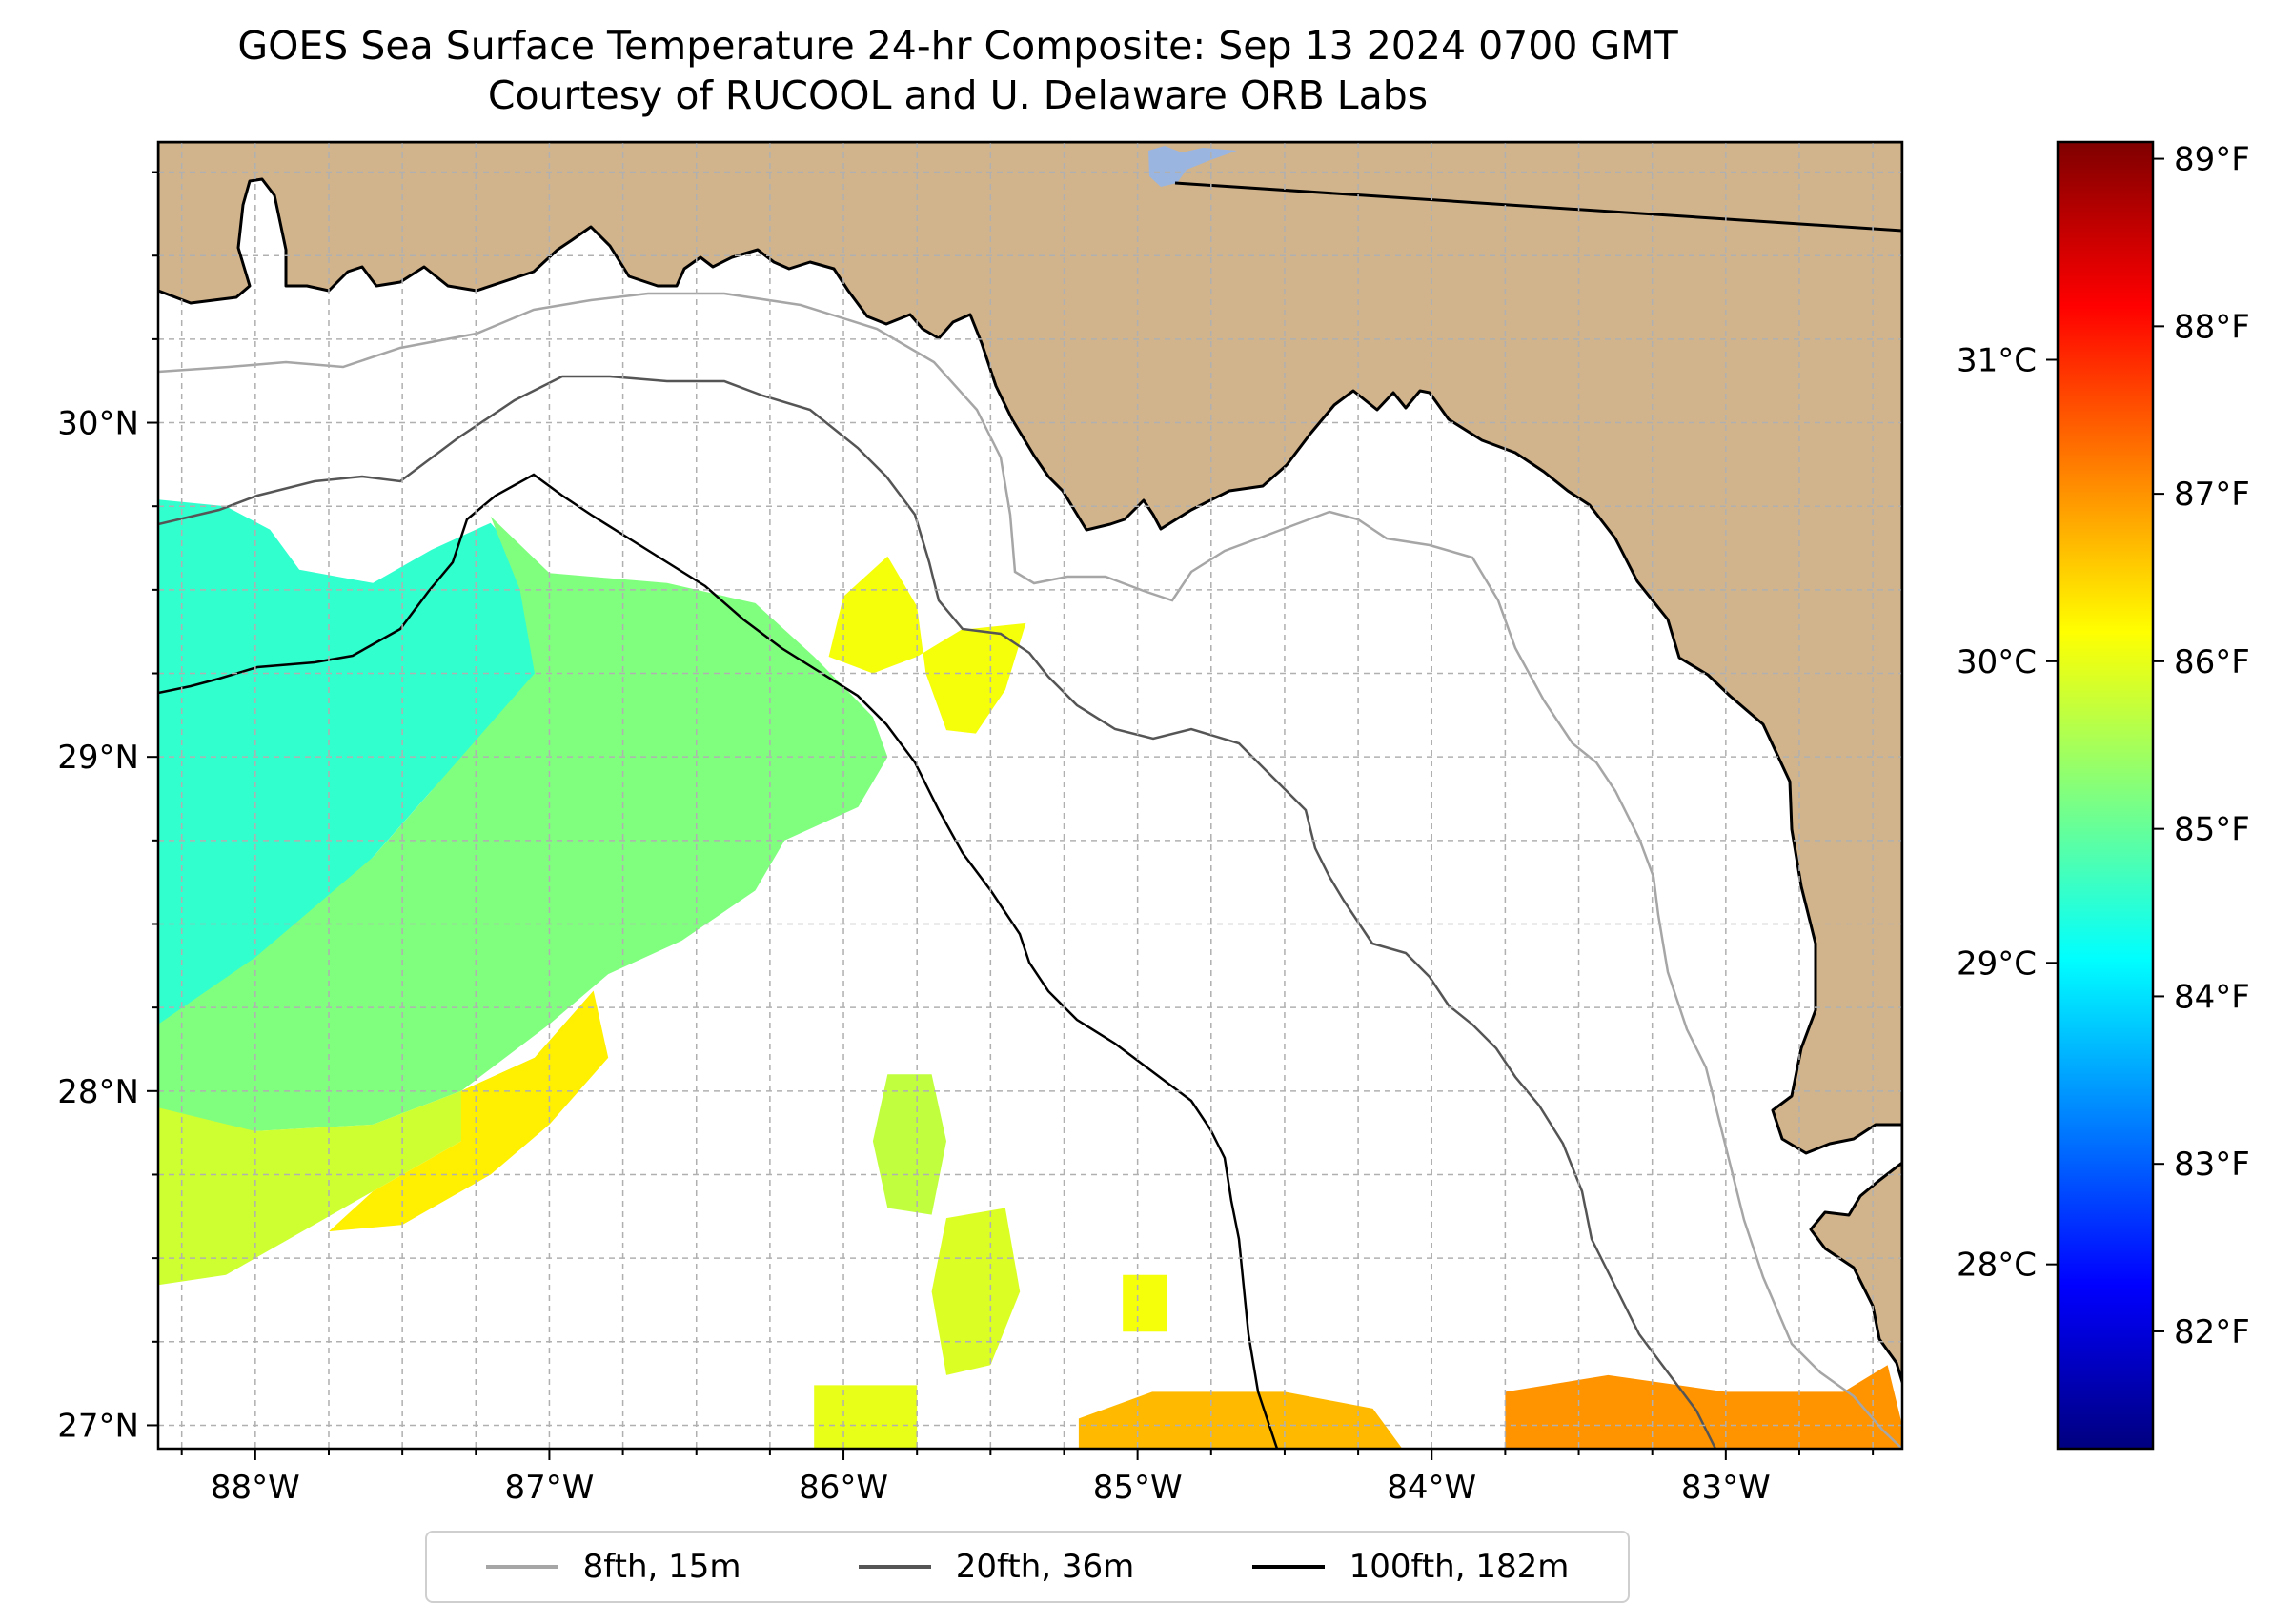 This screenshot has width=2293, height=1624. Describe the element at coordinates (1460, 1567) in the screenshot. I see `legend-label-100fth: 100fth, 182m` at that location.